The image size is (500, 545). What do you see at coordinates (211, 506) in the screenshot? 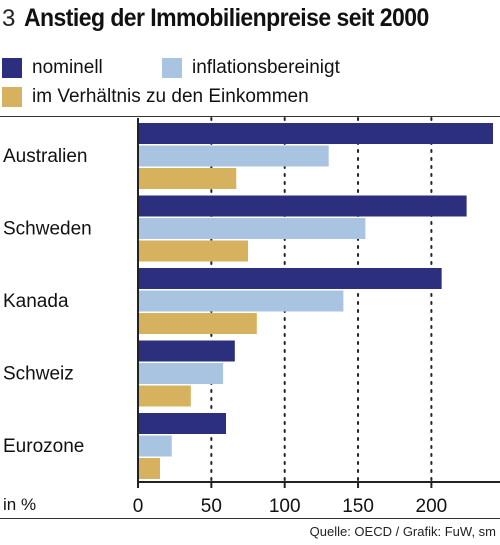
I see `x-tick-label: 50` at bounding box center [211, 506].